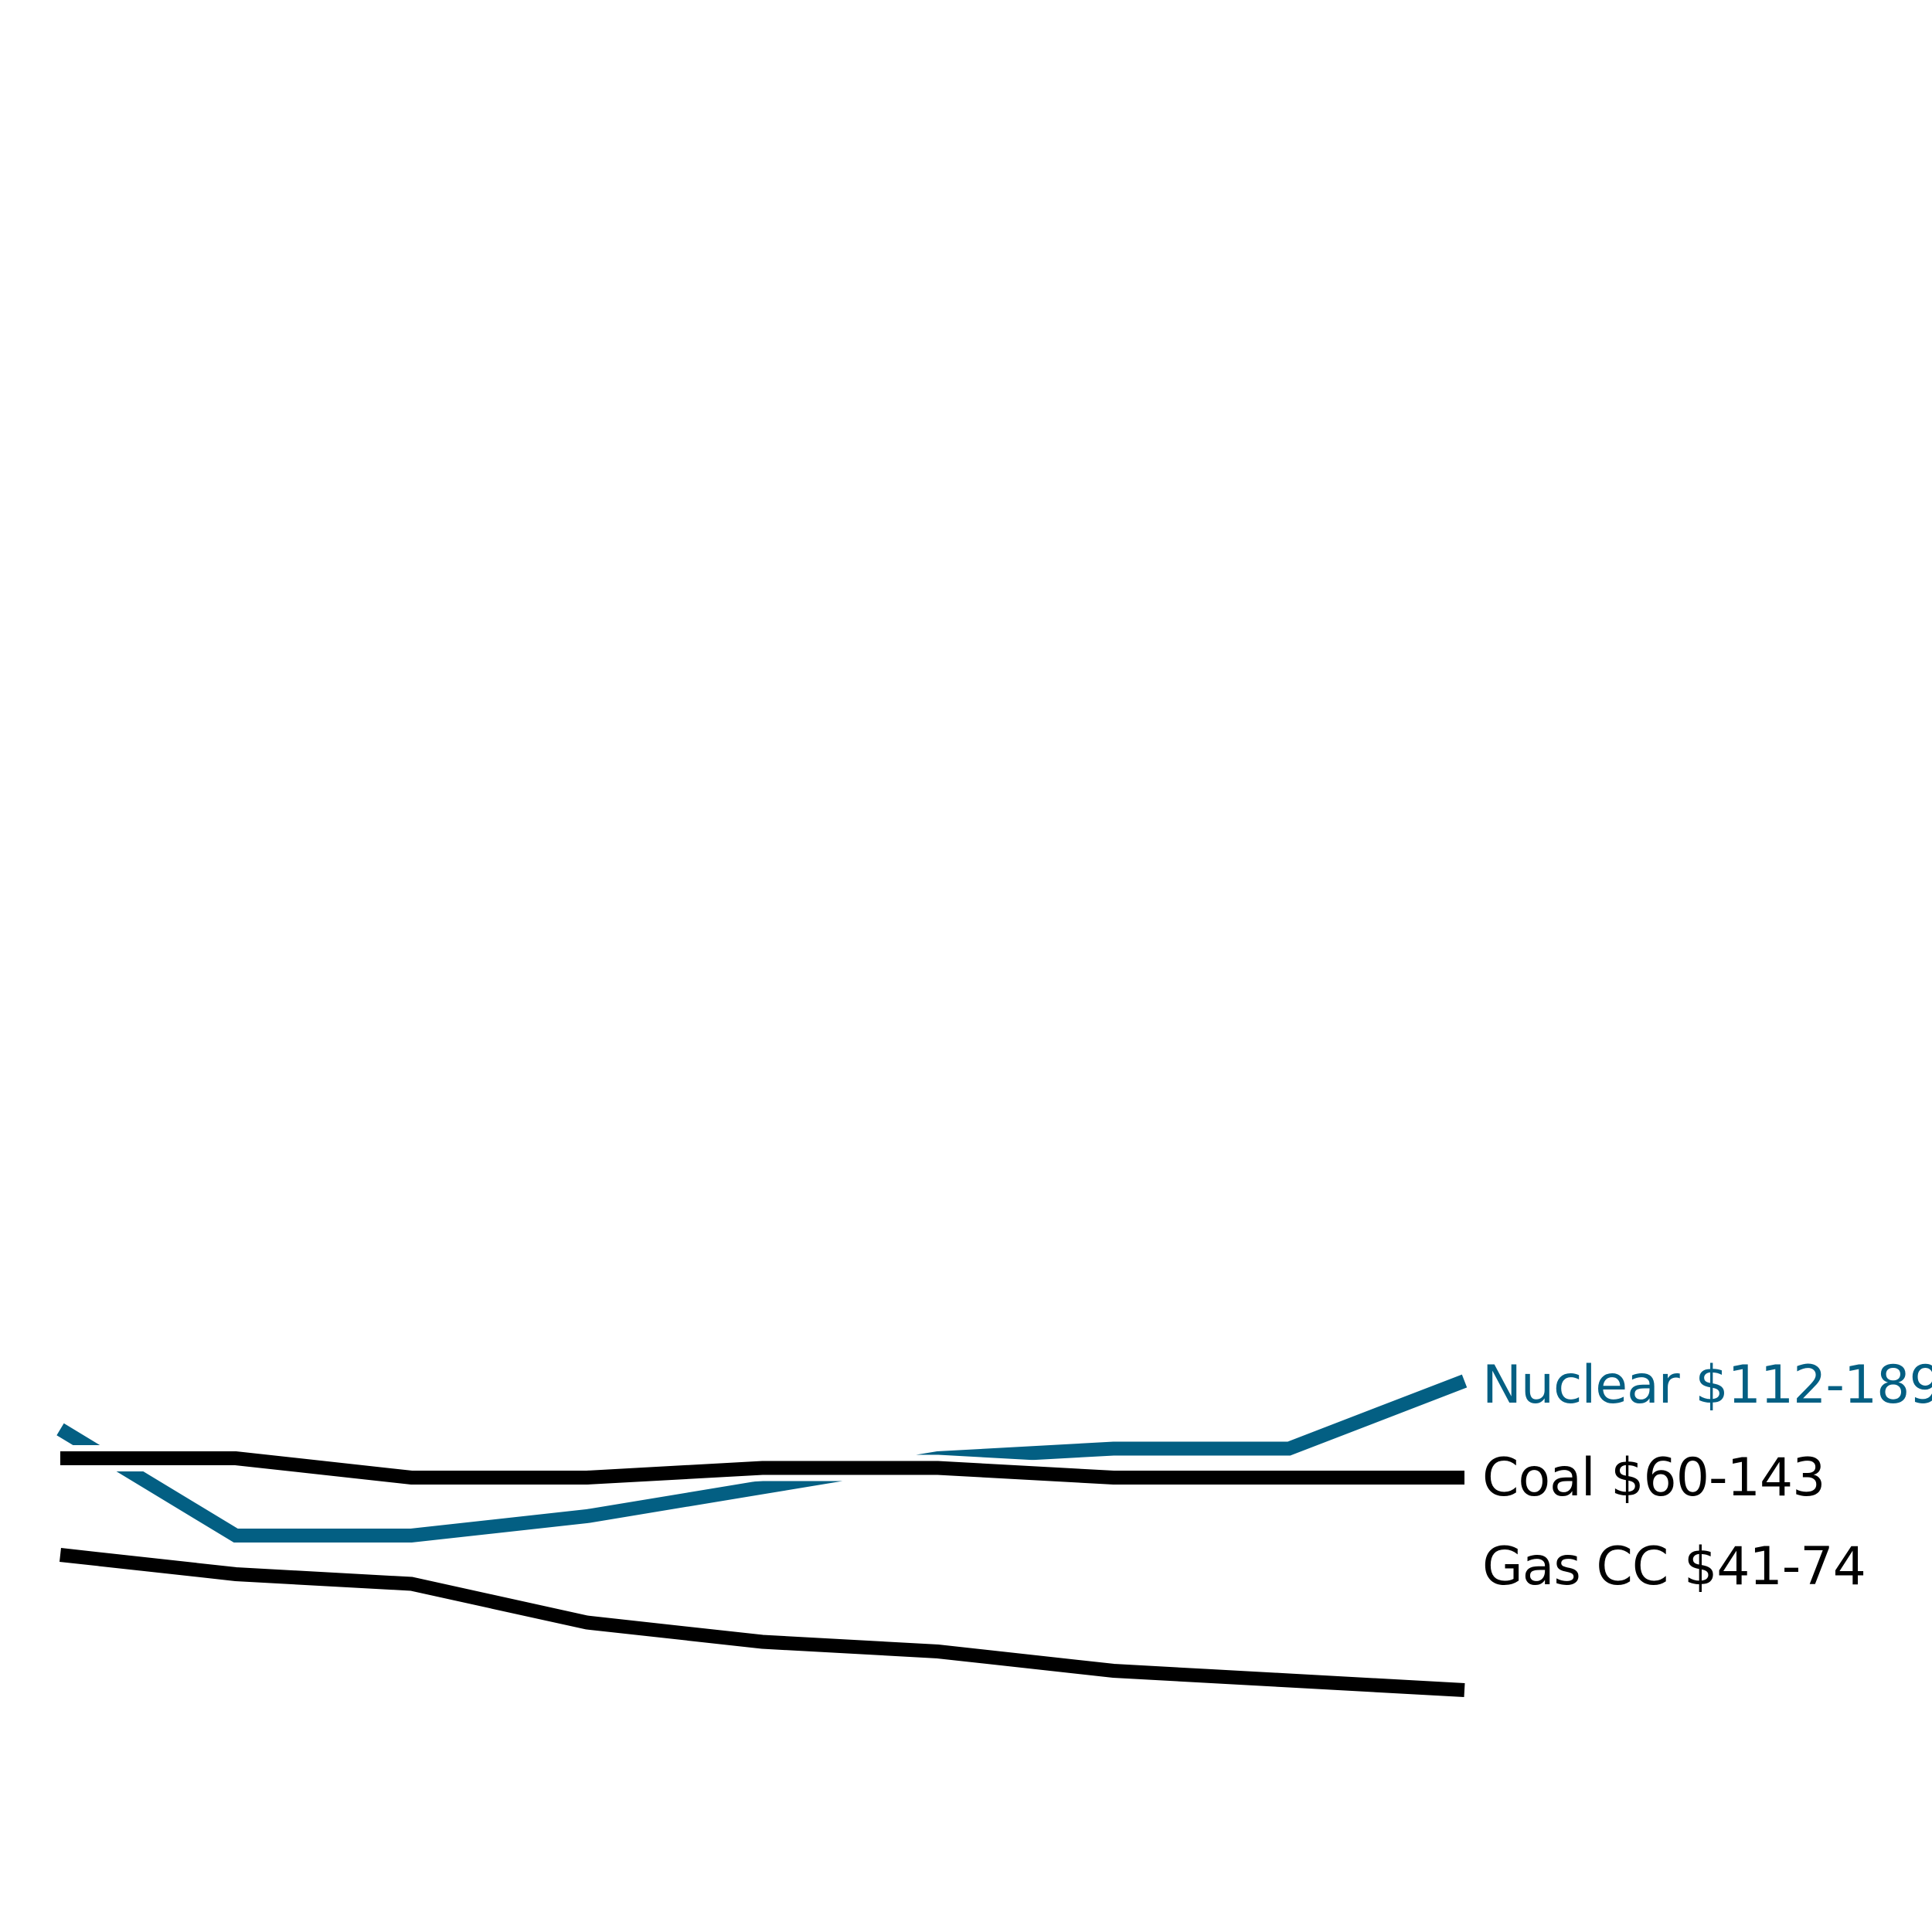 This screenshot has height=1932, width=1932. Describe the element at coordinates (763, 1623) in the screenshot. I see `series-line-gas-cc` at that location.